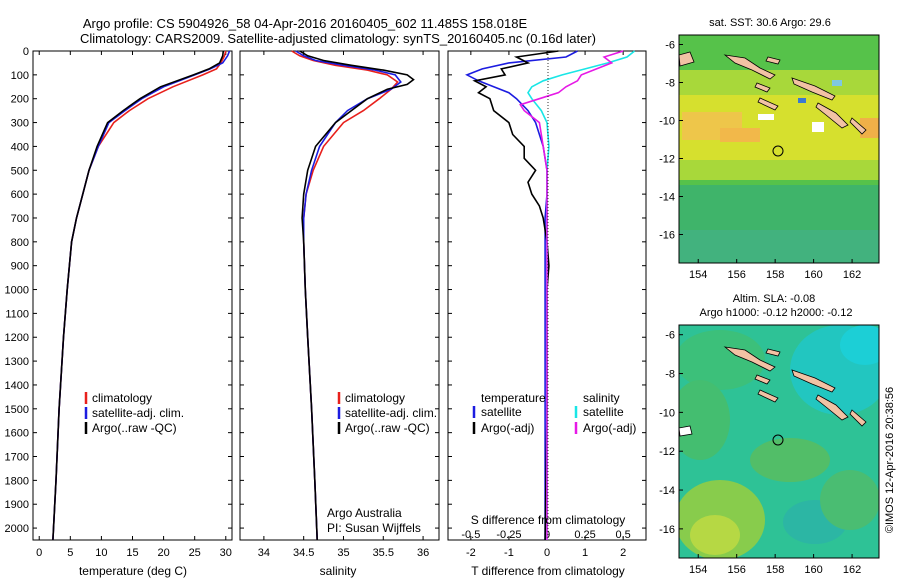  What do you see at coordinates (501, 412) in the screenshot?
I see `legend-label-temp-satellite: satellite` at bounding box center [501, 412].